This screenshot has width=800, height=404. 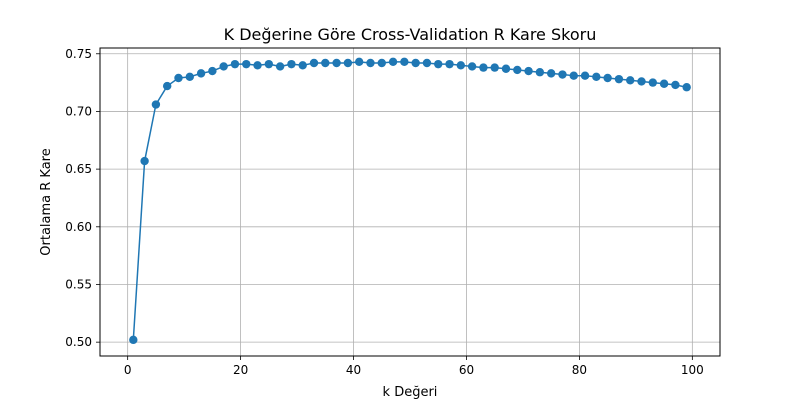 I want to click on y-tick-label: 0.75, so click(x=78, y=54).